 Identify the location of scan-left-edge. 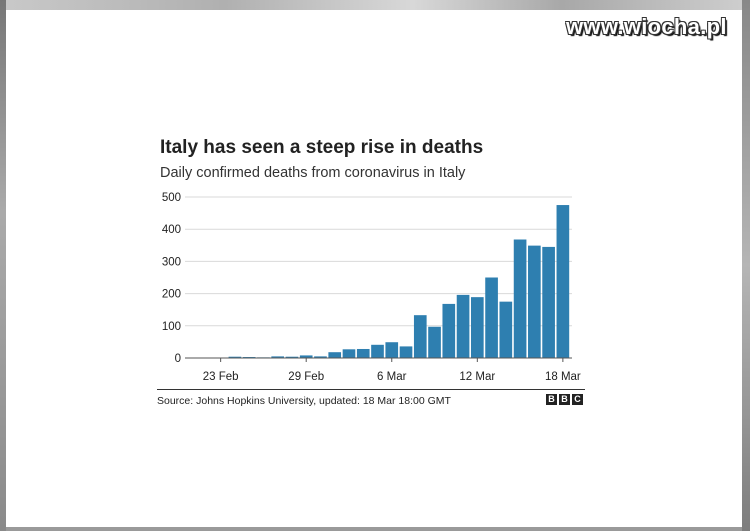
(3, 265).